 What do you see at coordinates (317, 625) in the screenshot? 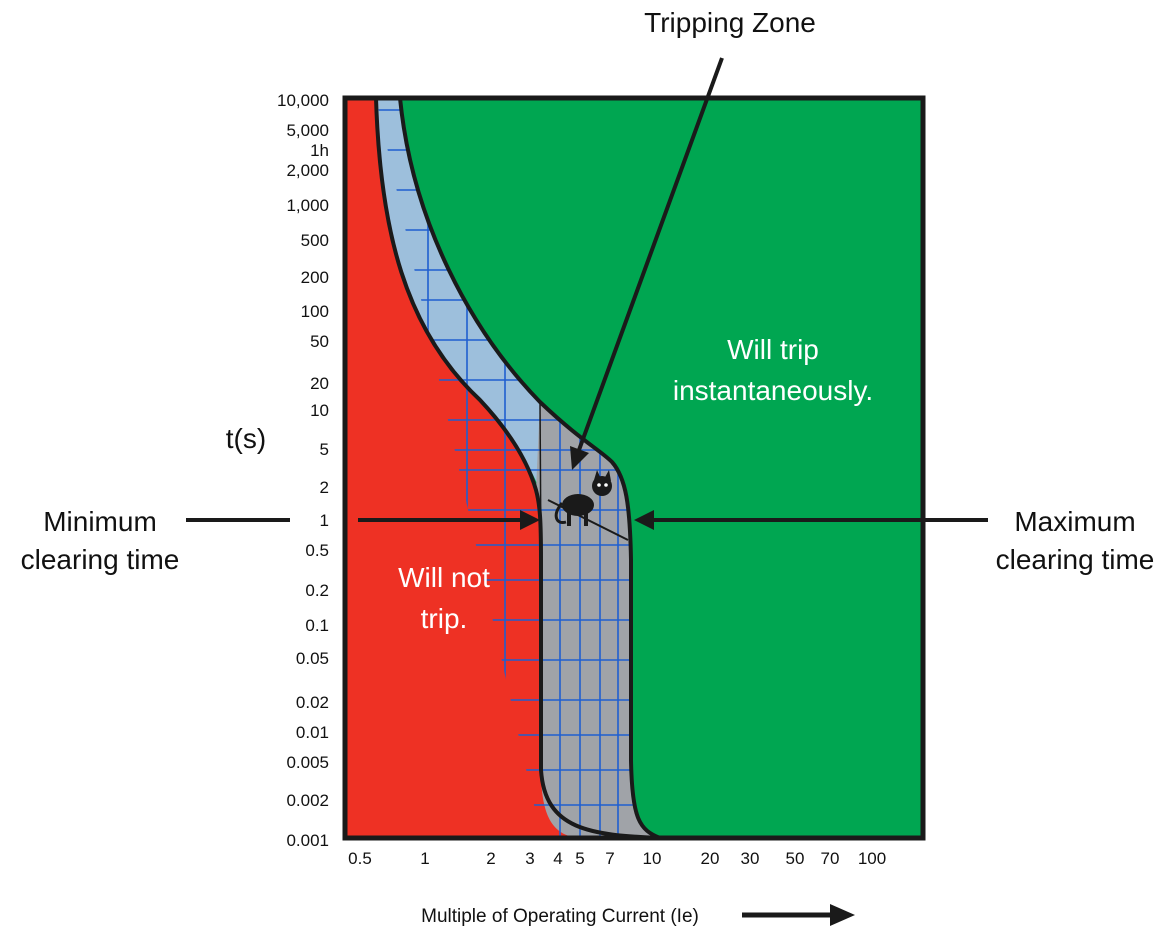
I see `y-tick-label: 0.1` at bounding box center [317, 625].